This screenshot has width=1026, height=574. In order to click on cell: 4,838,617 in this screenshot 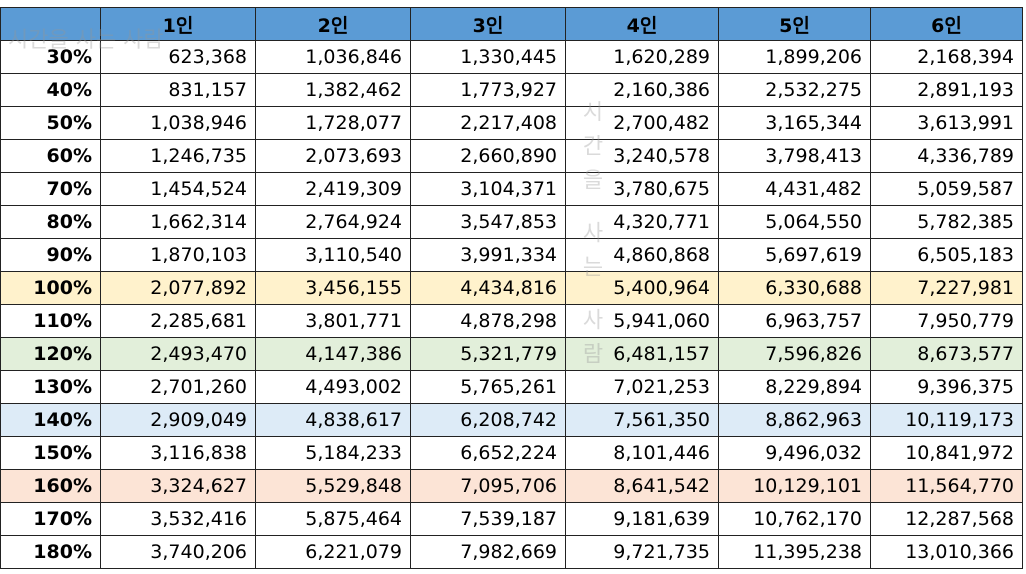, I will do `click(333, 420)`.